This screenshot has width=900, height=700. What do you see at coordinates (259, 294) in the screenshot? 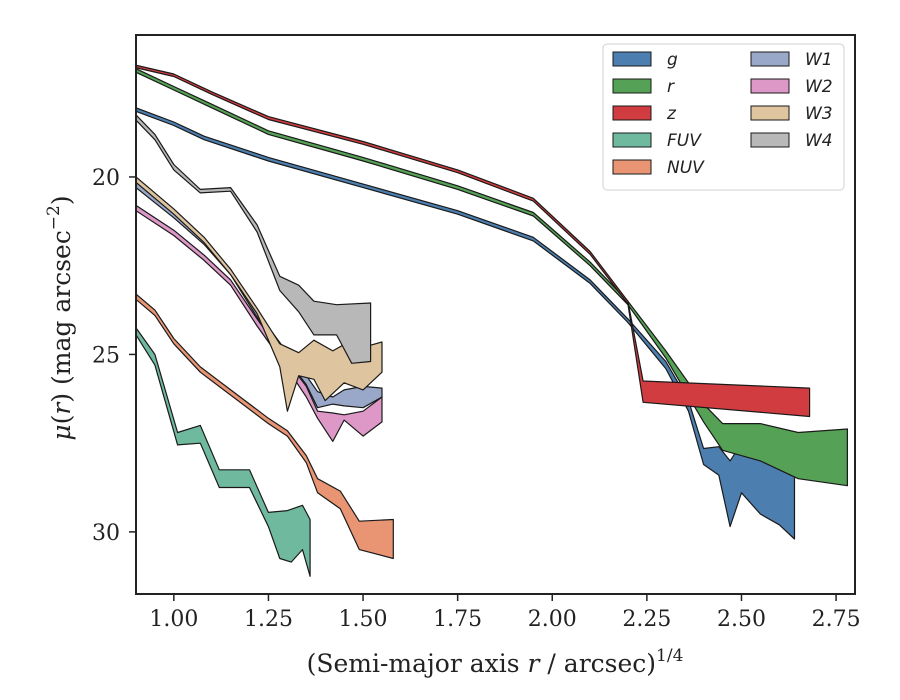
I see `series-area-w3` at bounding box center [259, 294].